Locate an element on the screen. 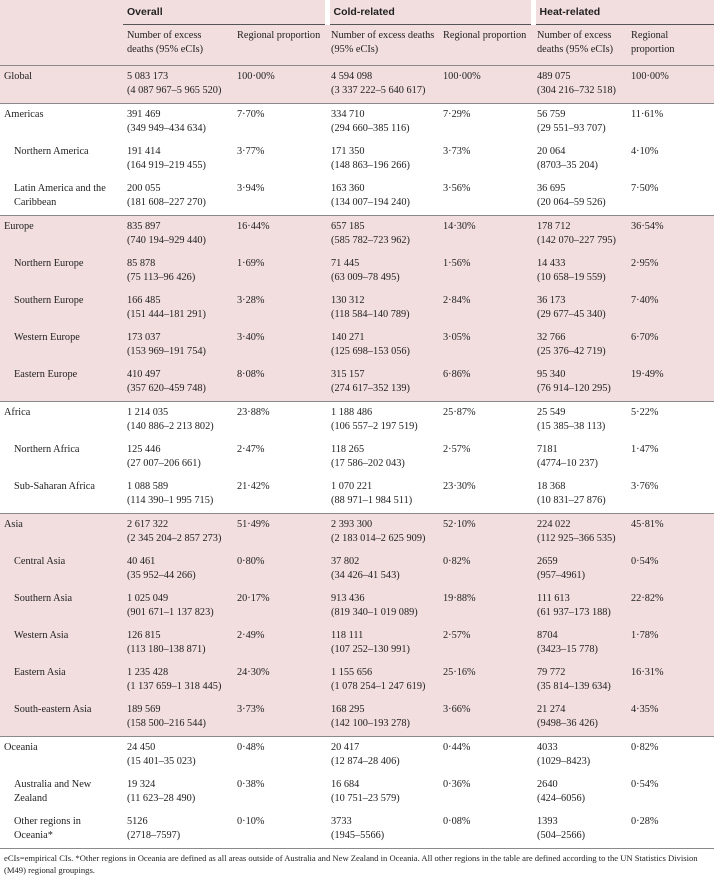  overall-deaths-cell: 410 497(357 620–459 748) is located at coordinates (178, 383).